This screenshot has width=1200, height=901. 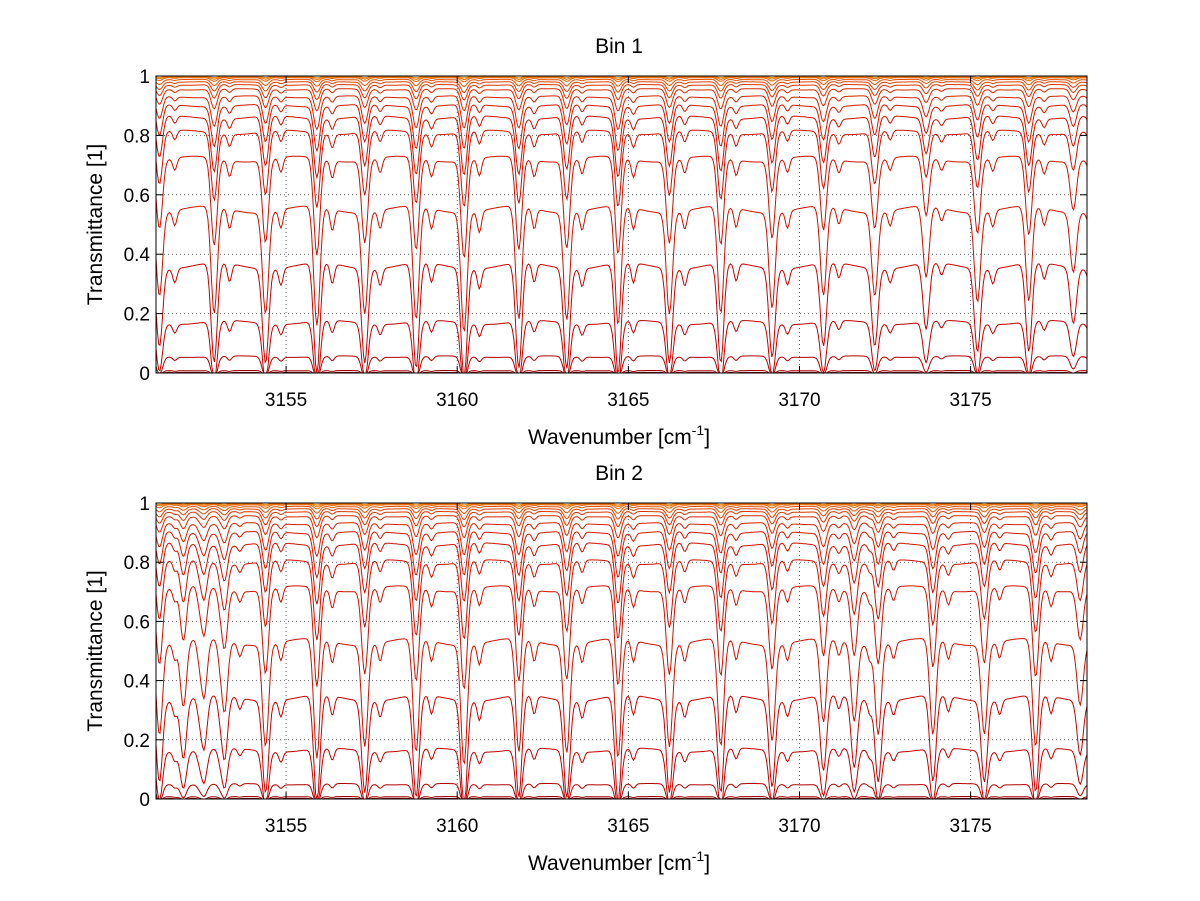 What do you see at coordinates (970, 400) in the screenshot?
I see `panel-1-xtick-label: 3175` at bounding box center [970, 400].